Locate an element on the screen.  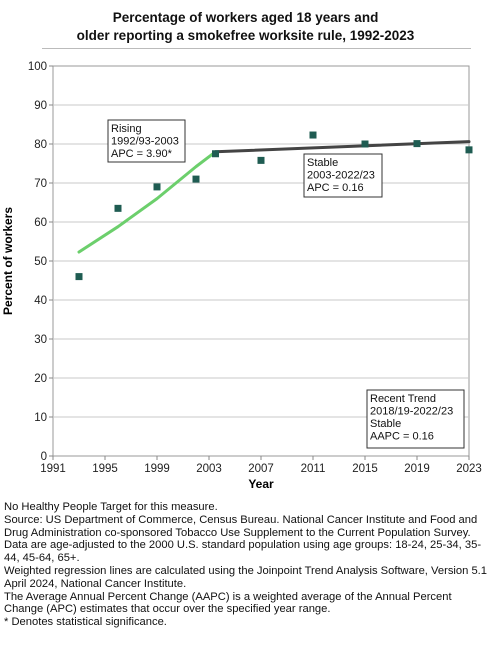
y-tick-label: 90 is located at coordinates (40, 106).